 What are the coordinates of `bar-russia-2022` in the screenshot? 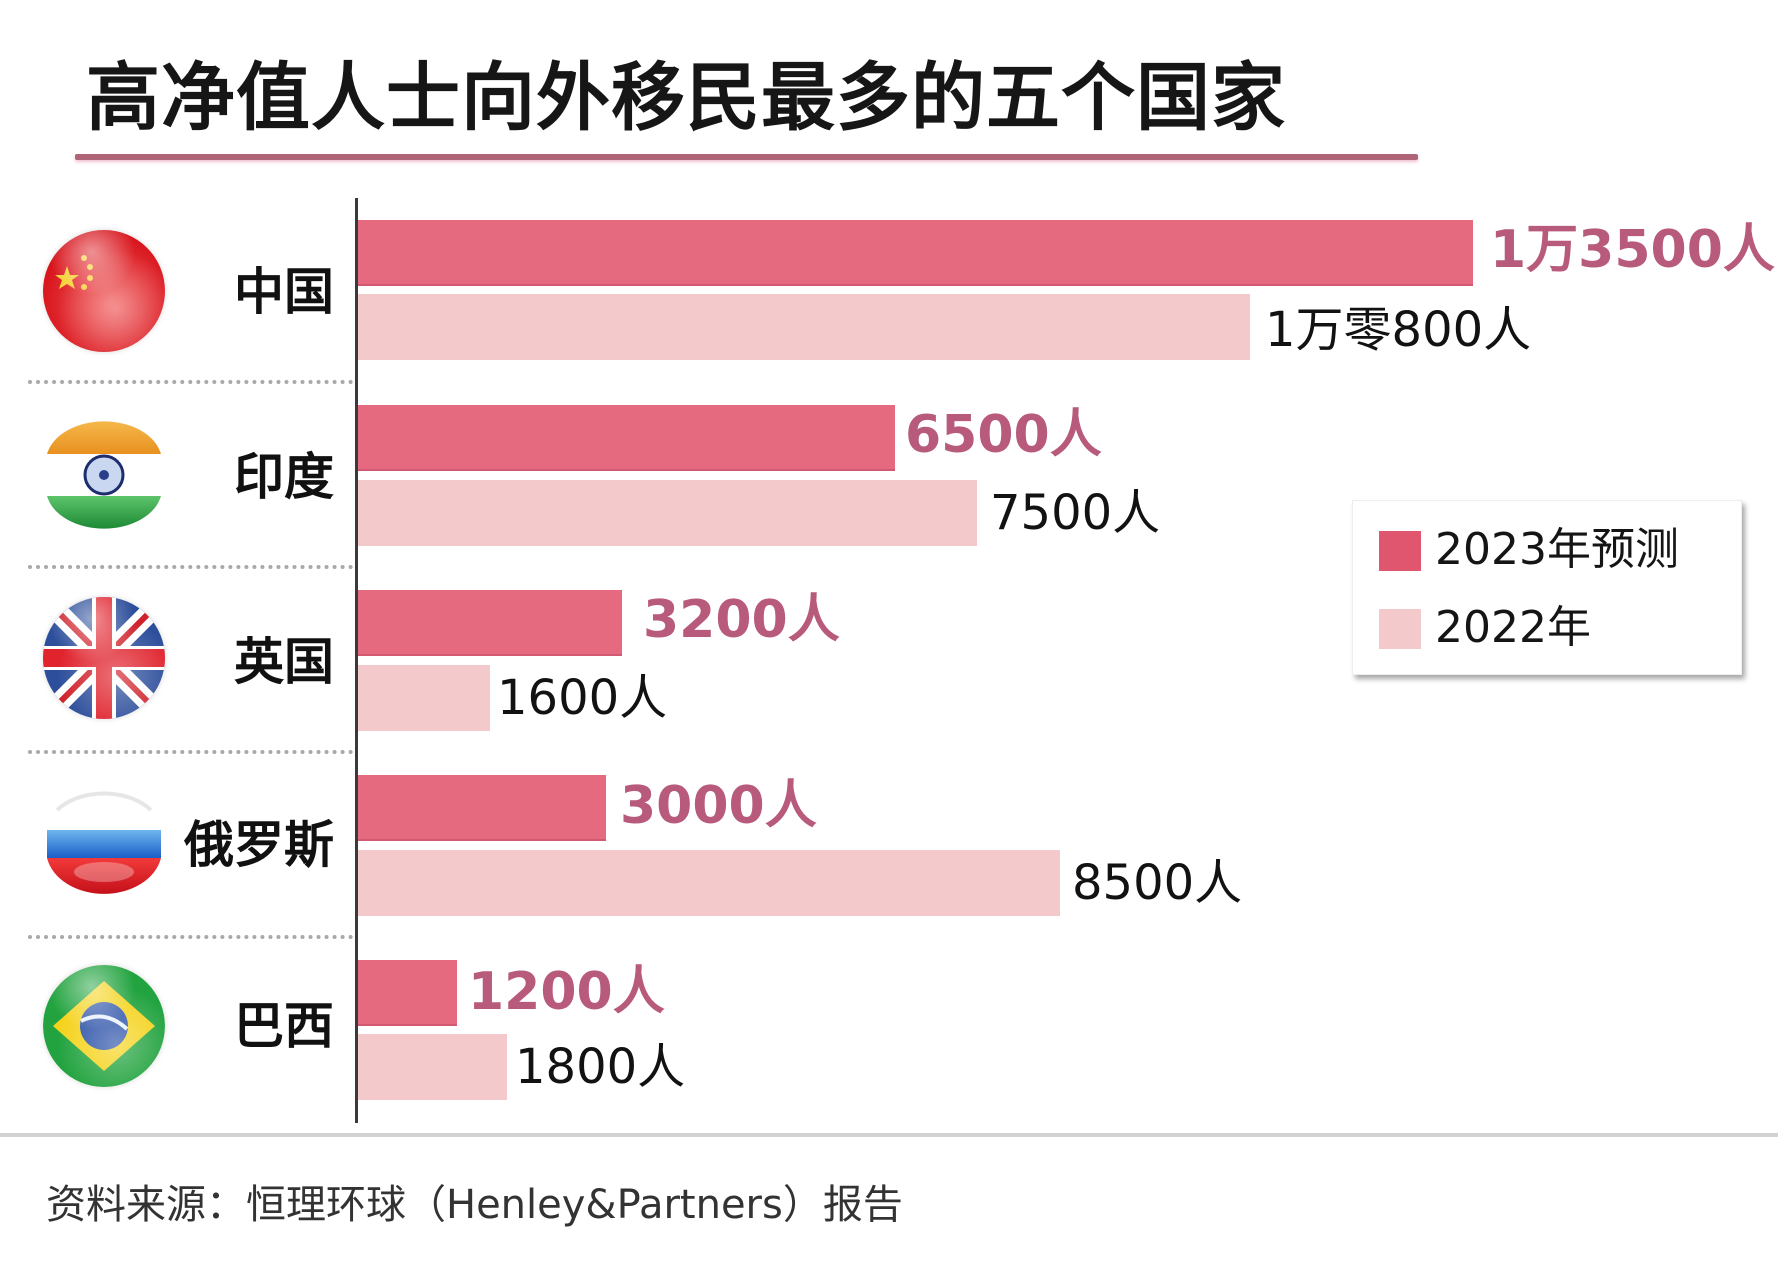 It's located at (709, 883).